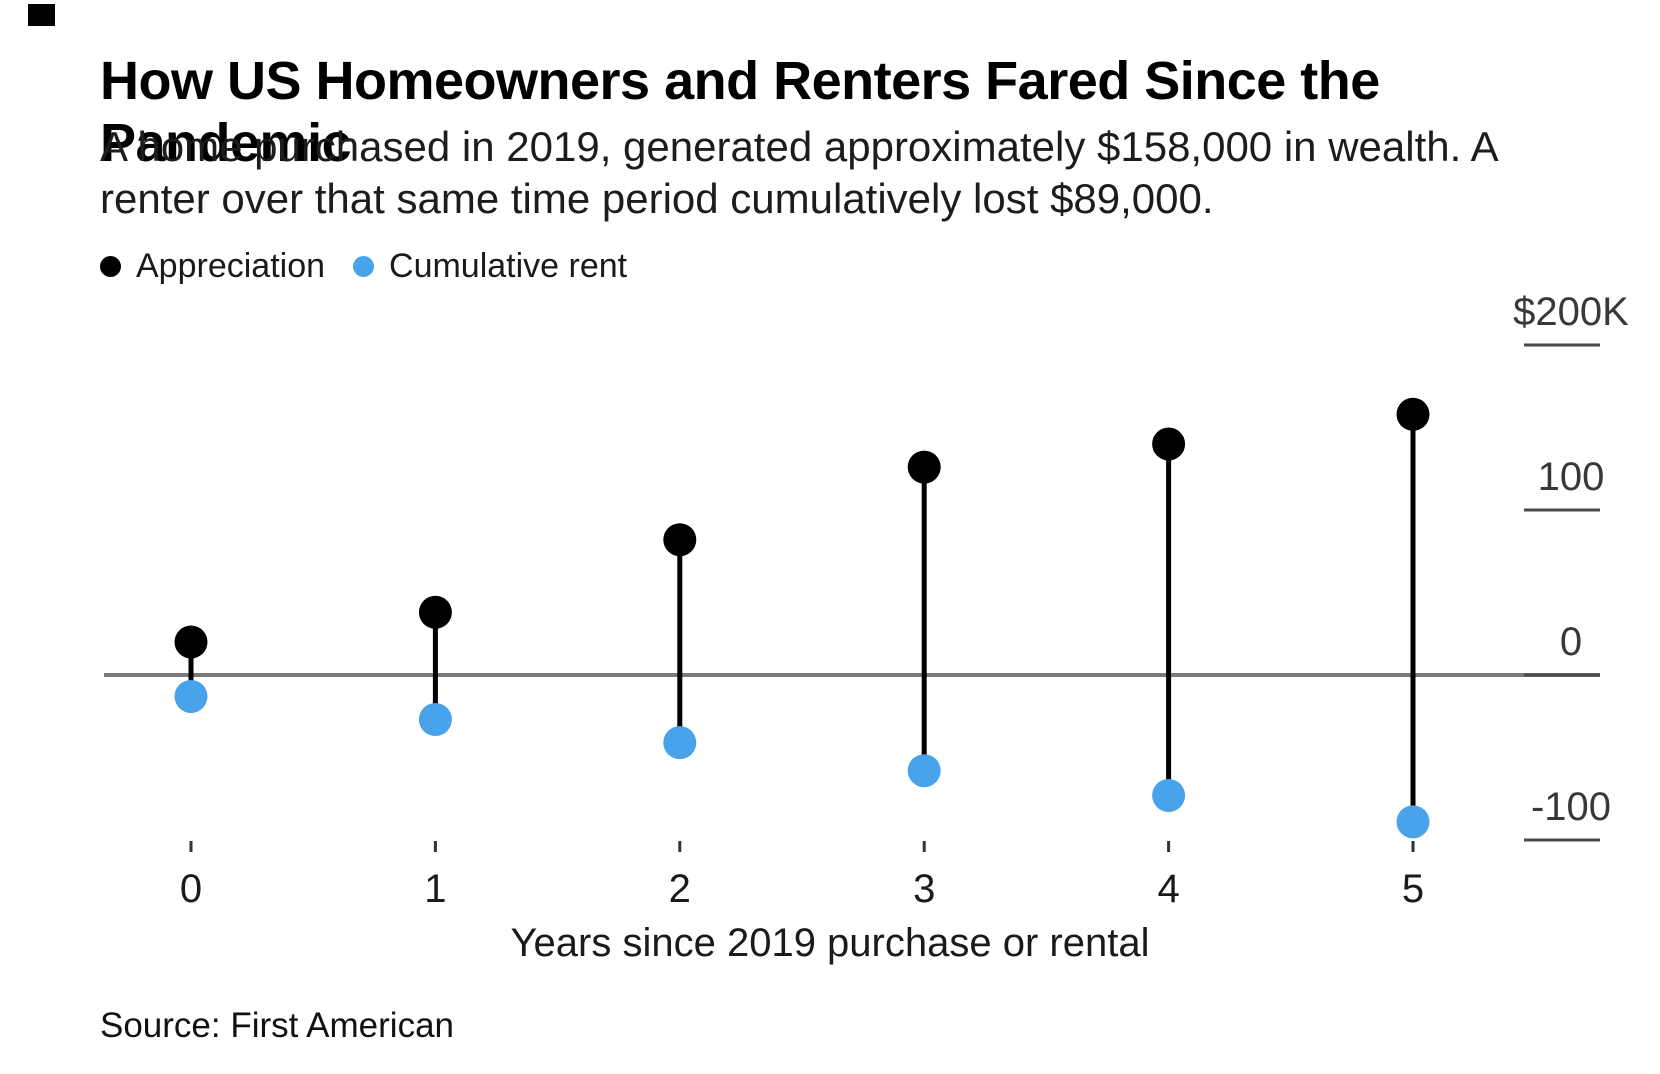 Image resolution: width=1660 pixels, height=1074 pixels. I want to click on corner-mark, so click(41, 15).